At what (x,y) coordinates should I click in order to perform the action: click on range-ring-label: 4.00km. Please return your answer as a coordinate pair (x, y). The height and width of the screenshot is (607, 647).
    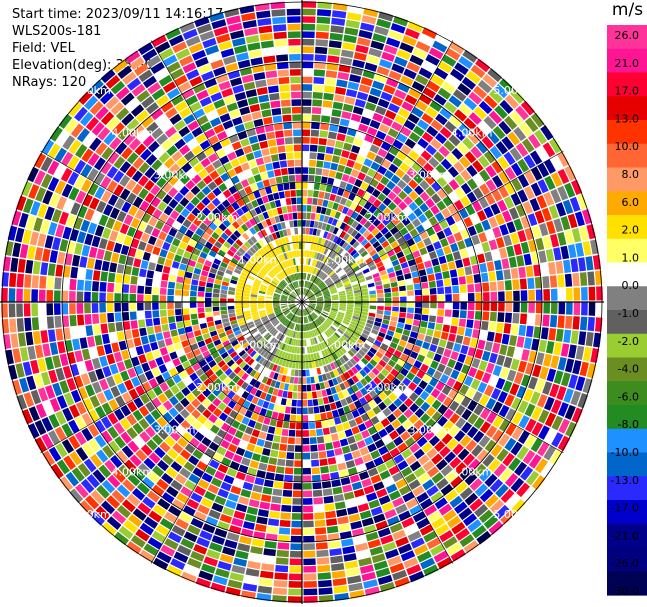
    Looking at the image, I should click on (133, 132).